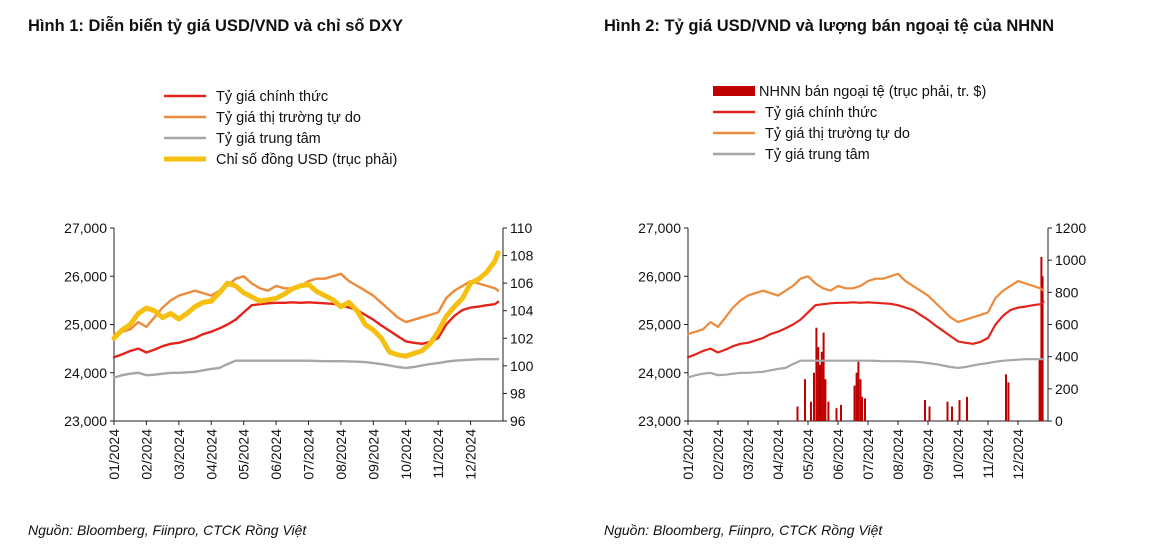  What do you see at coordinates (1067, 292) in the screenshot?
I see `right-tick-label: 800` at bounding box center [1067, 292].